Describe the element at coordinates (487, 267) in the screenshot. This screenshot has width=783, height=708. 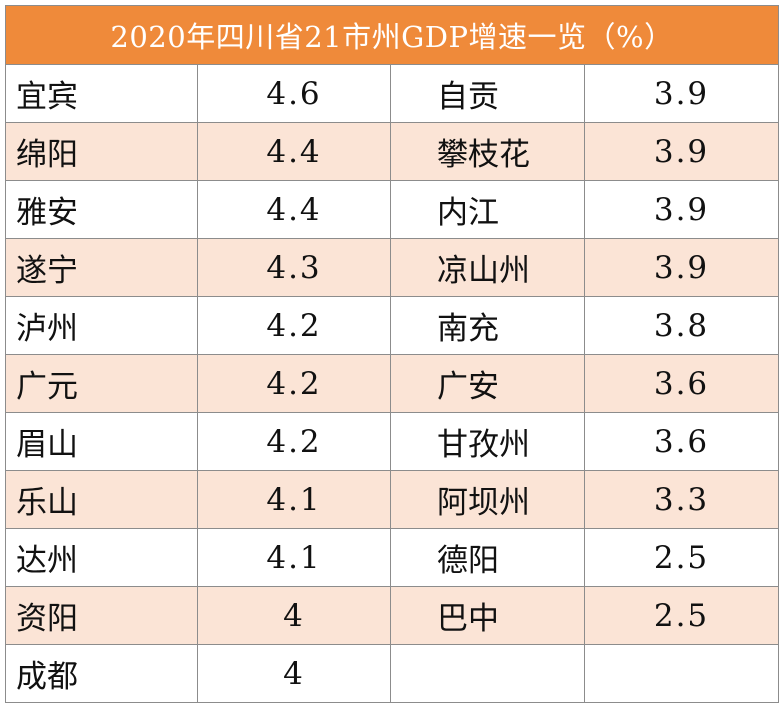
I see `city-name-cell: 凉山州` at that location.